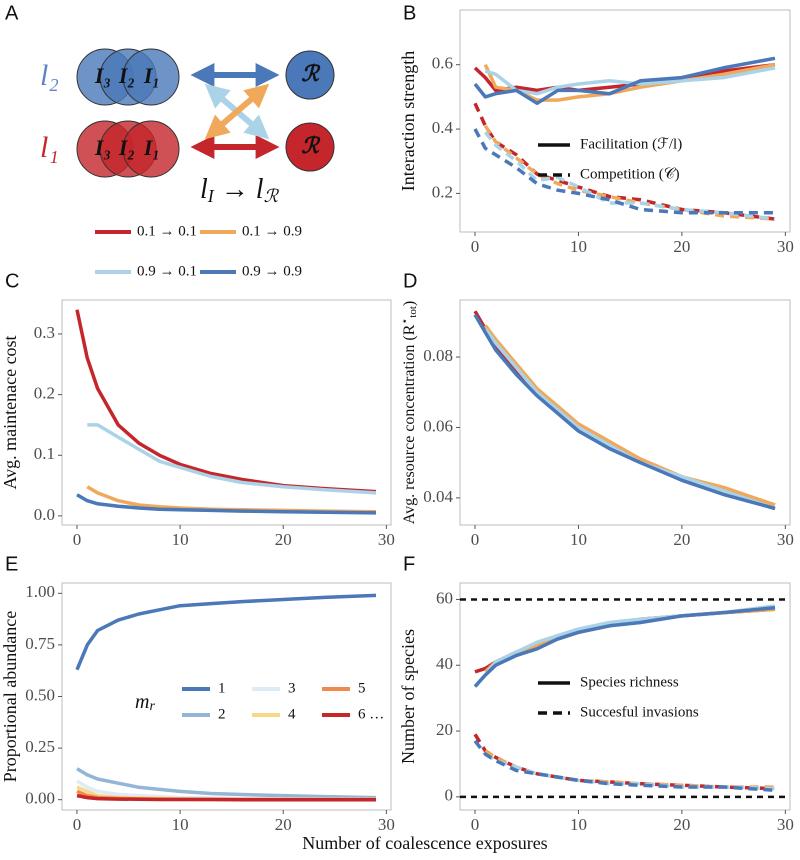 The image size is (800, 860). Describe the element at coordinates (40, 746) in the screenshot. I see `y-tick-label: 0.25` at that location.